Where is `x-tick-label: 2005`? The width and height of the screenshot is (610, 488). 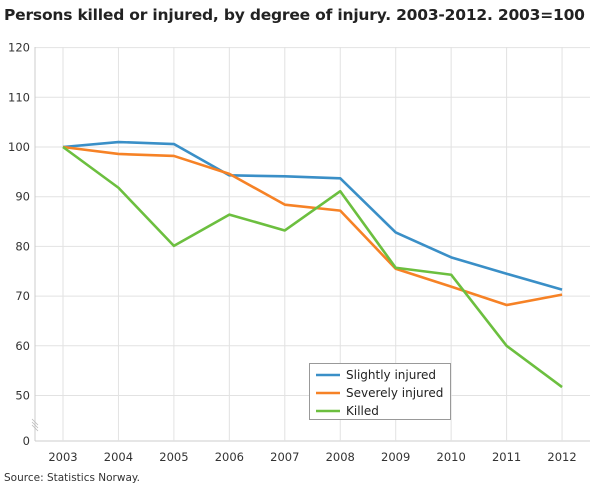
x-tick-label: 2005 is located at coordinates (173, 457).